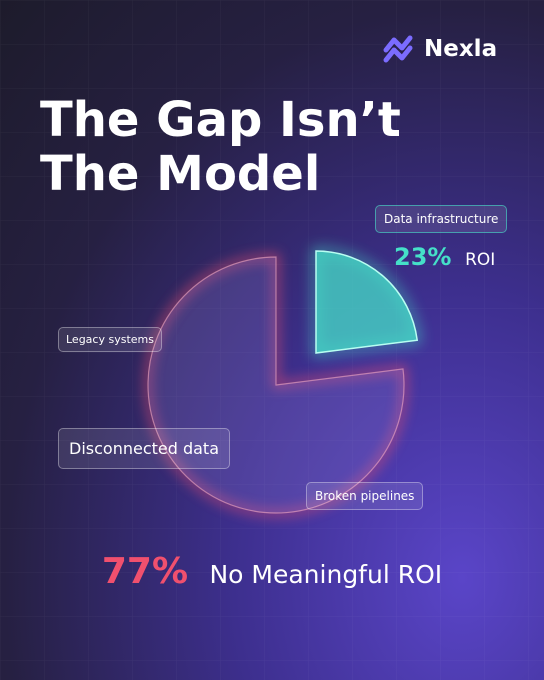  Describe the element at coordinates (144, 448) in the screenshot. I see `annotation: Disconnected data` at that location.